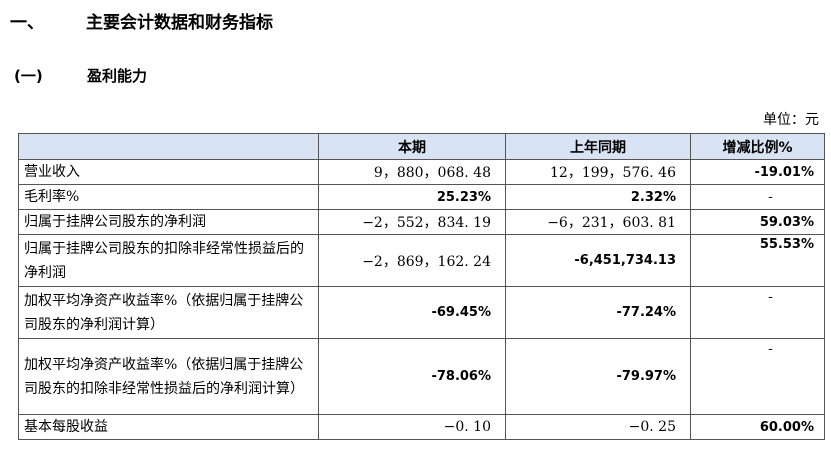 Image resolution: width=831 pixels, height=468 pixels. I want to click on row-label: 归属于挂牌公司股东的净利润, so click(168, 222).